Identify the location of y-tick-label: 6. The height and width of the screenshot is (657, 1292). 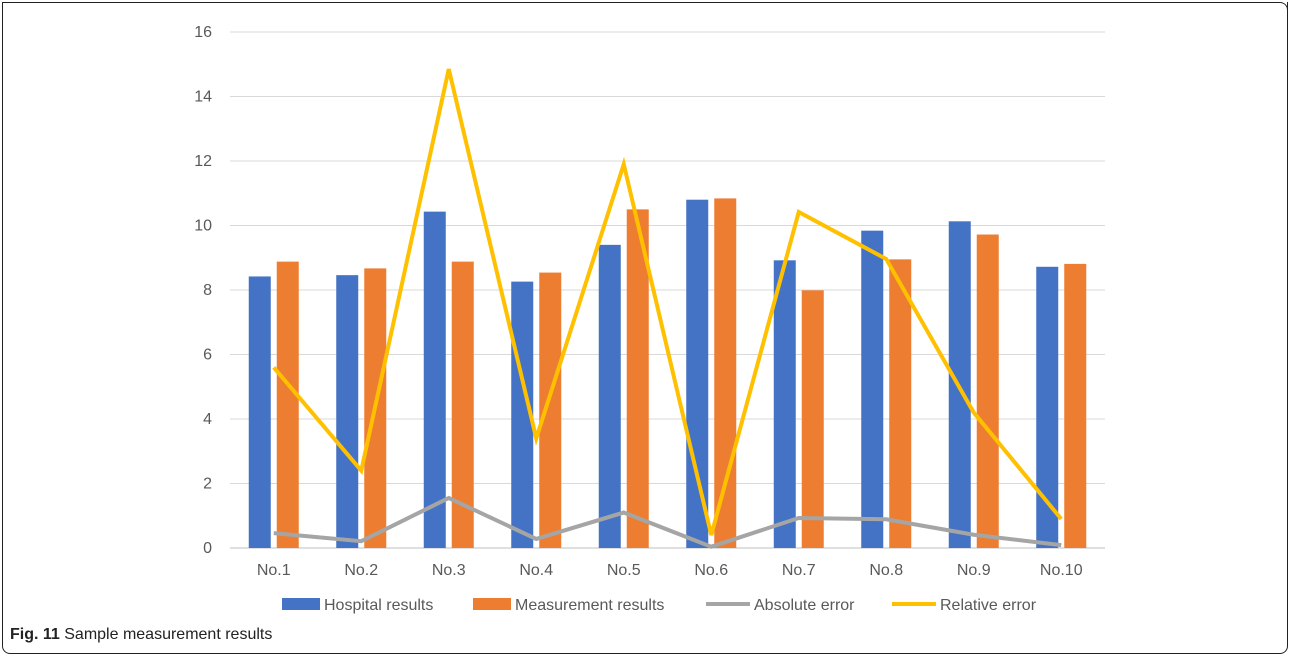
(207, 355).